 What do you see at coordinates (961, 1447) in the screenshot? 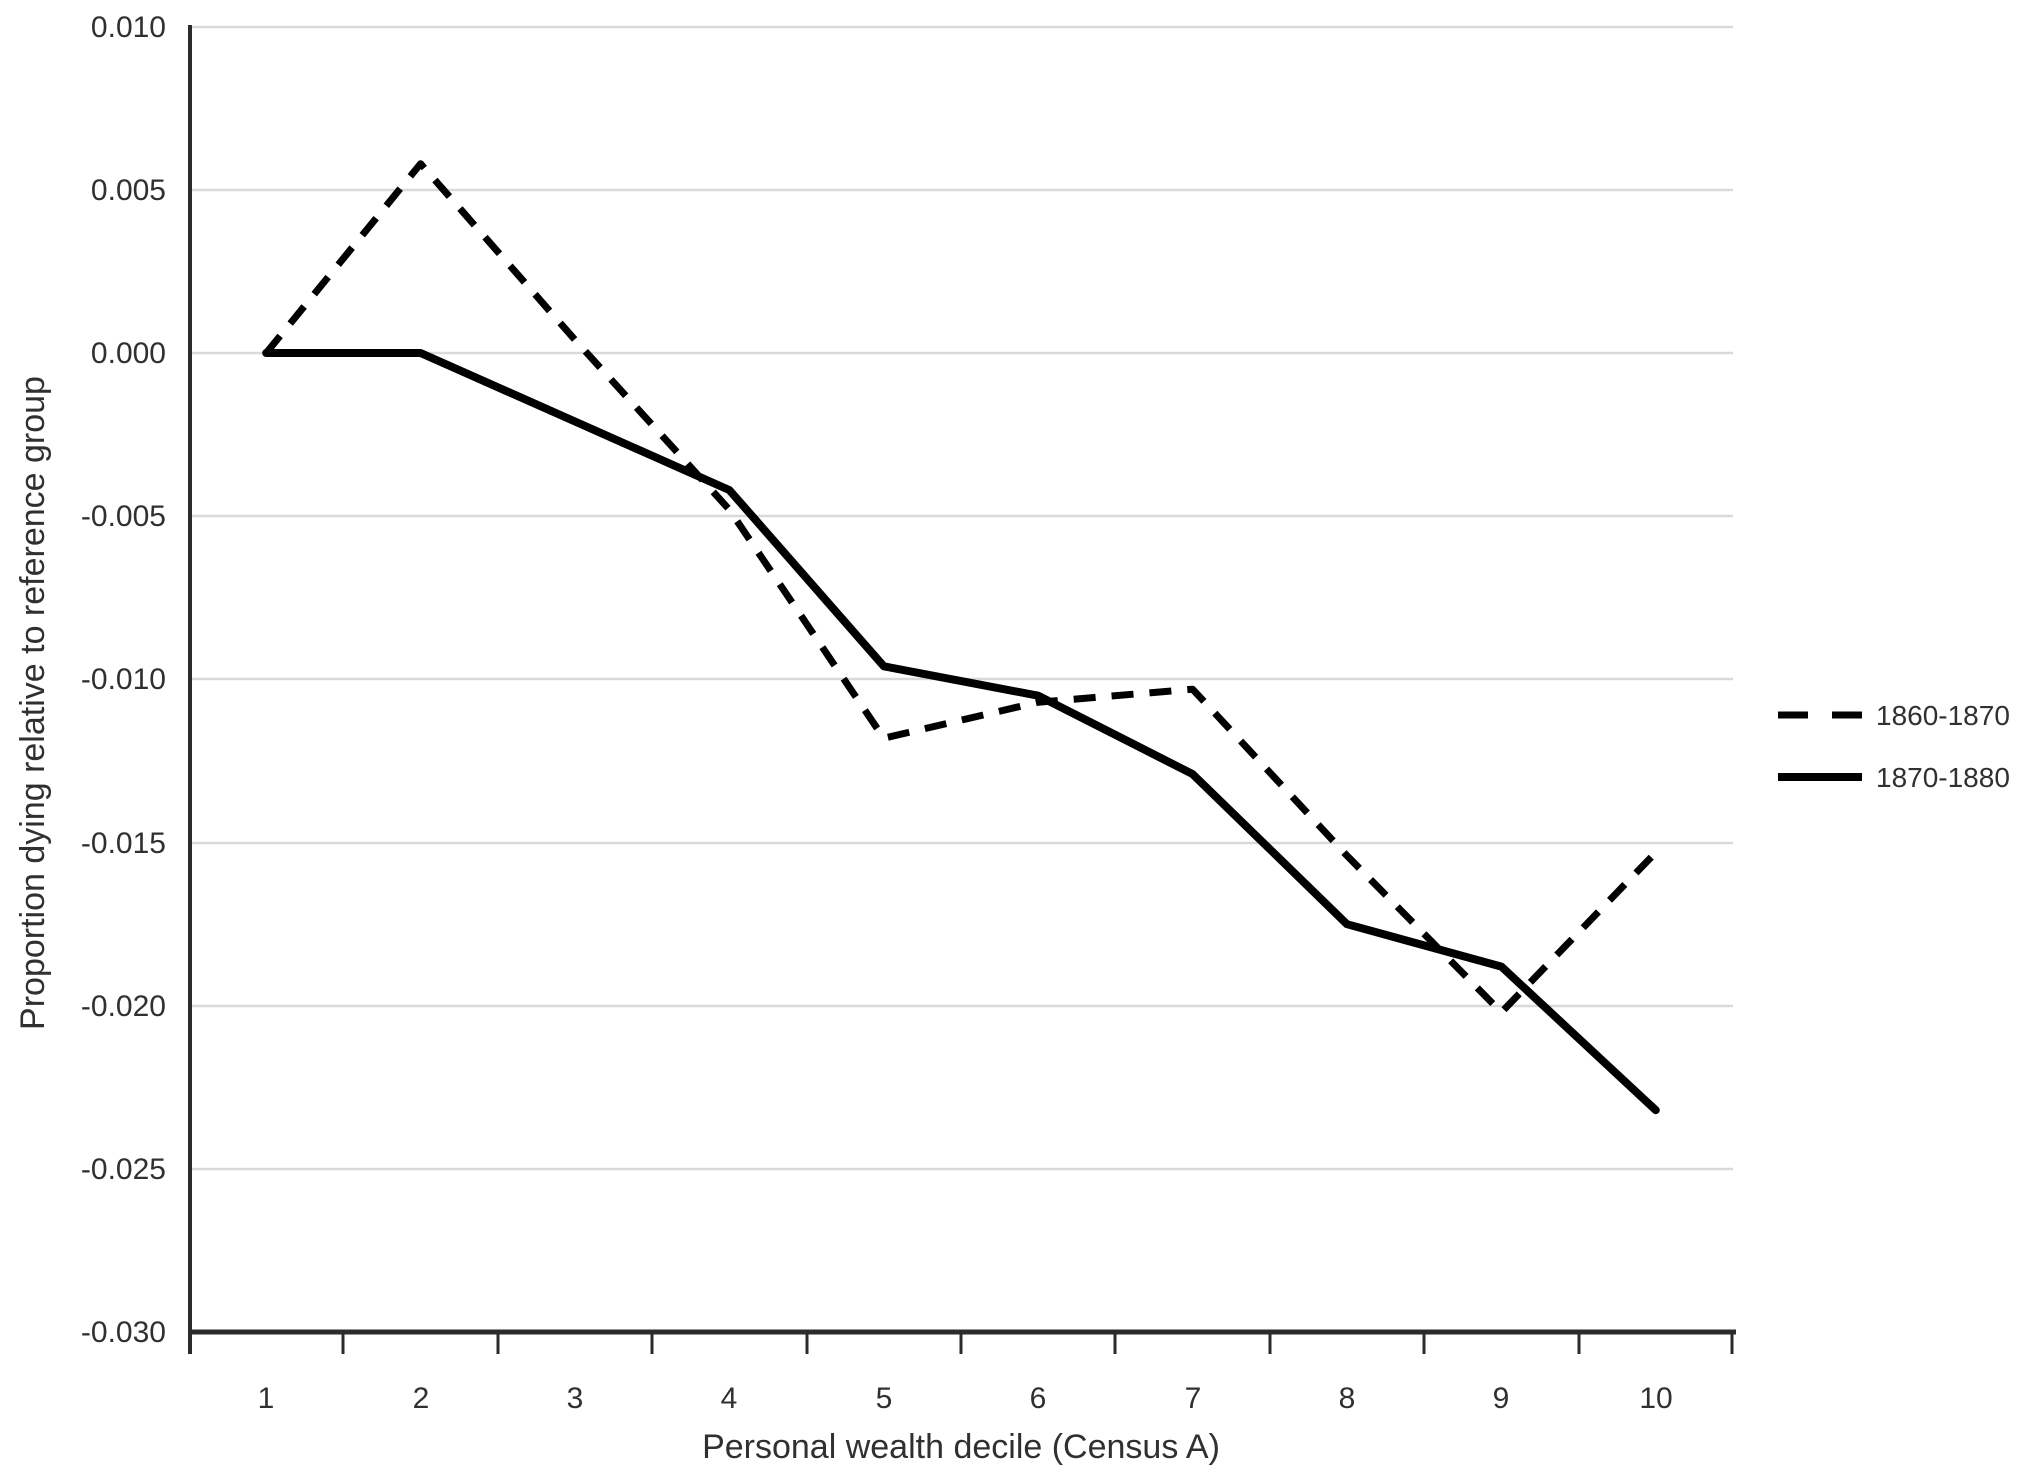
I see `x-axis-title: Personal wealth decile (Census A)` at bounding box center [961, 1447].